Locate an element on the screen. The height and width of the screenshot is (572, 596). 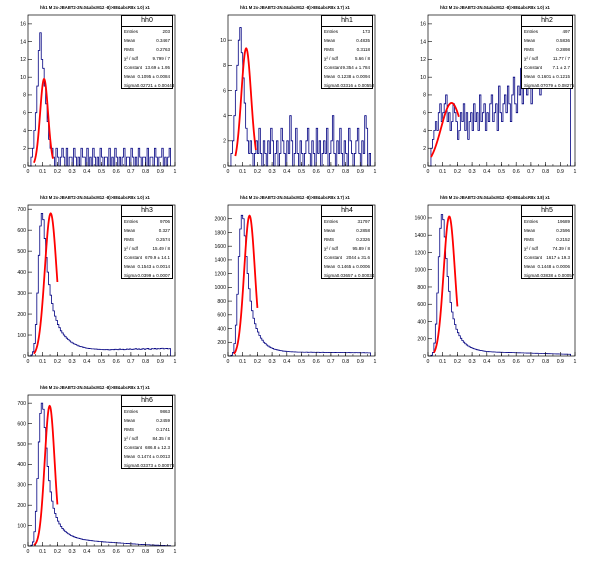
y-tick-label: 8 is located at coordinates (24, 96).